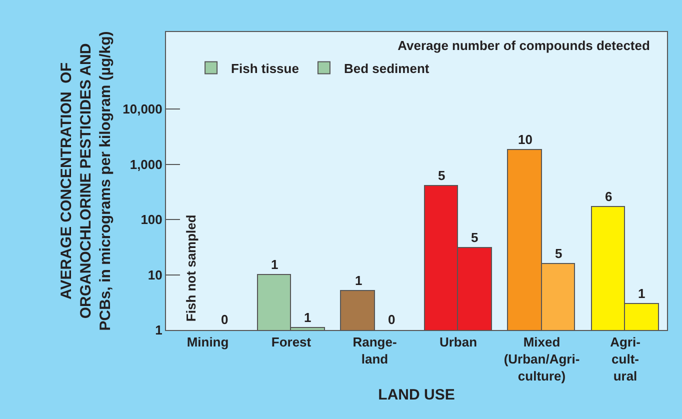 The width and height of the screenshot is (682, 419). I want to click on x-tick-label: Mixed (Urban/Agri- culture), so click(542, 359).